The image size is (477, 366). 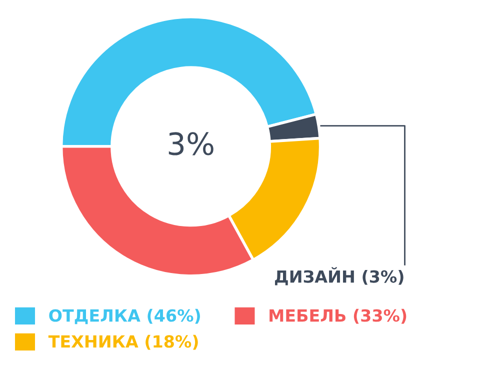 I want to click on legend-label: МЕБЕЛЬ (33%), so click(x=338, y=316).